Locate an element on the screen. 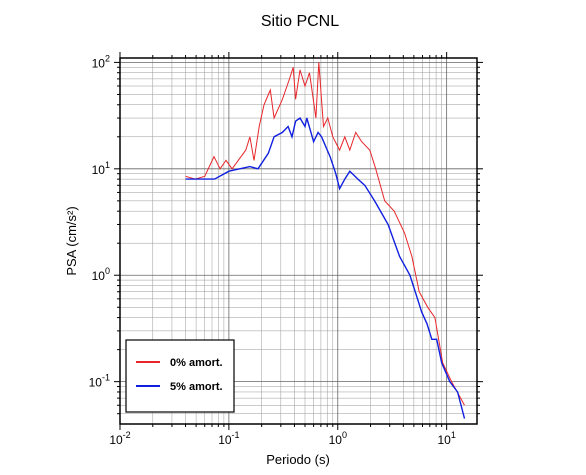  legend-box is located at coordinates (180, 376).